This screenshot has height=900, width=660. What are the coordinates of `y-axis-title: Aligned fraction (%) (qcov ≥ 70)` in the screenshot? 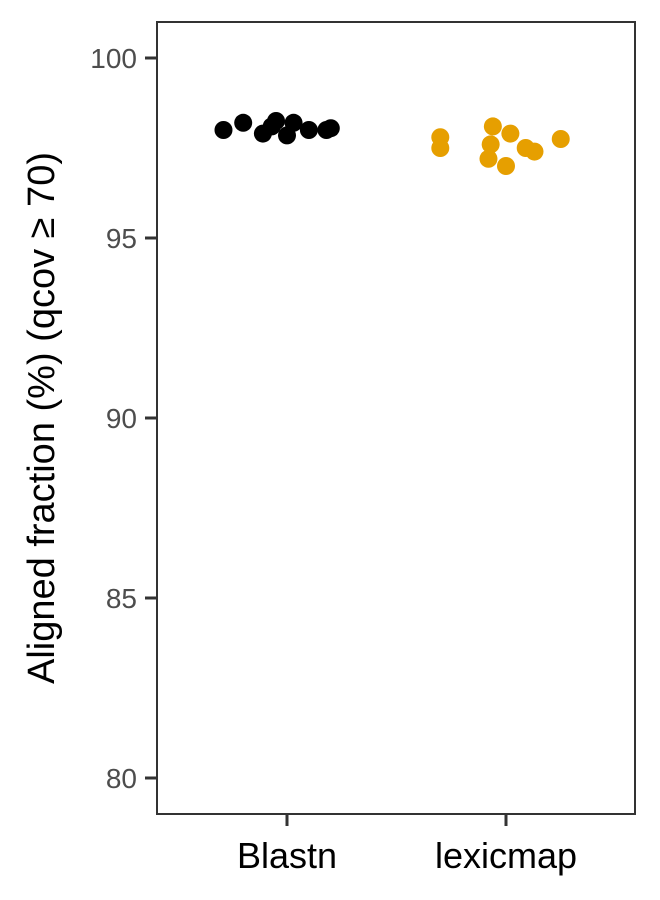 It's located at (42, 418).